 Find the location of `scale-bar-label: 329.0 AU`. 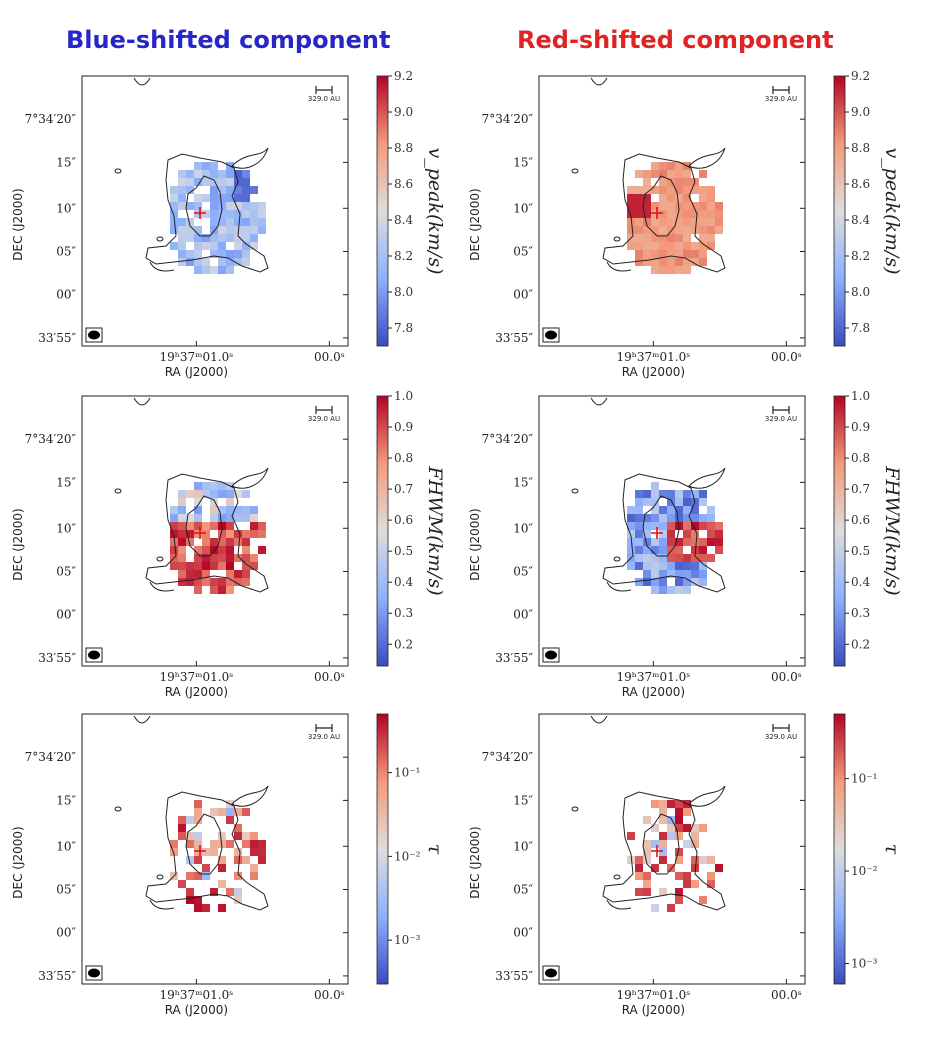

scale-bar-label: 329.0 AU is located at coordinates (324, 737).